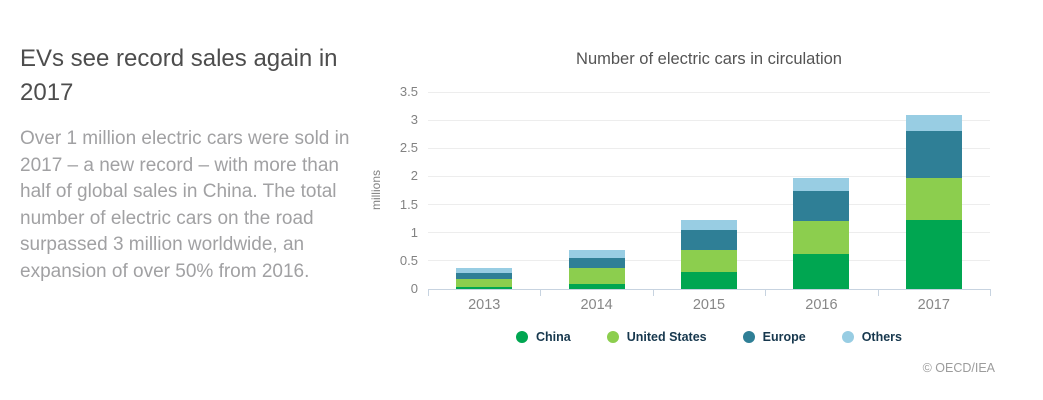 Image resolution: width=1043 pixels, height=400 pixels. I want to click on bar-segment-united-states-2016, so click(821, 237).